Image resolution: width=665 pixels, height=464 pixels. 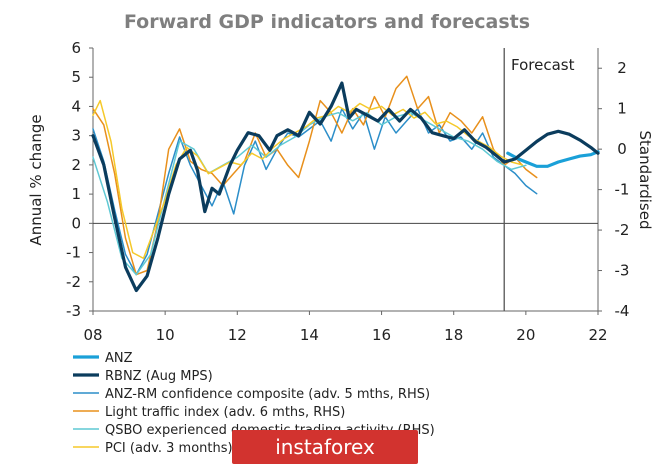 What do you see at coordinates (622, 109) in the screenshot?
I see `y2-tick-label: 1` at bounding box center [622, 109].